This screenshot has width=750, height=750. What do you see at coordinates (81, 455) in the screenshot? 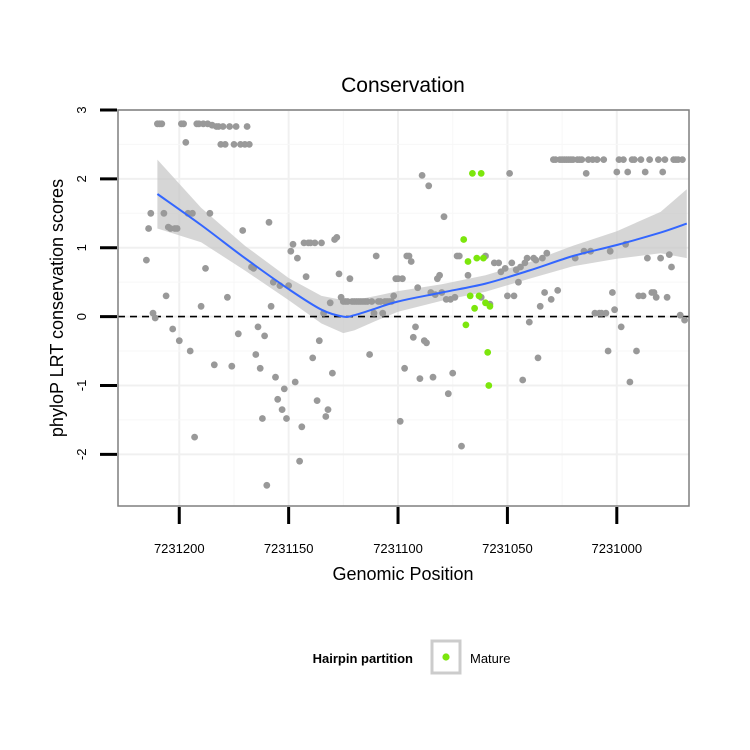
I see `y-tick-label: -2` at bounding box center [81, 455].